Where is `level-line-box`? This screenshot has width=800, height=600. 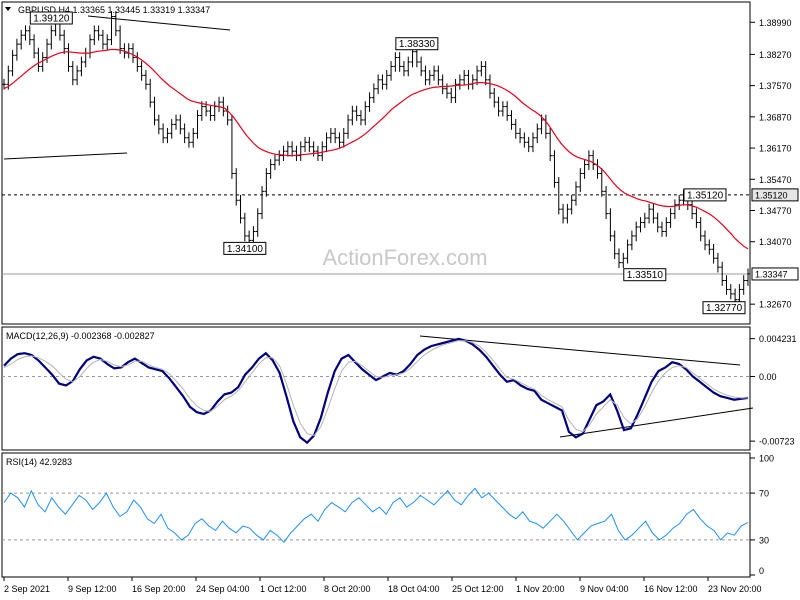
level-line-box is located at coordinates (775, 195).